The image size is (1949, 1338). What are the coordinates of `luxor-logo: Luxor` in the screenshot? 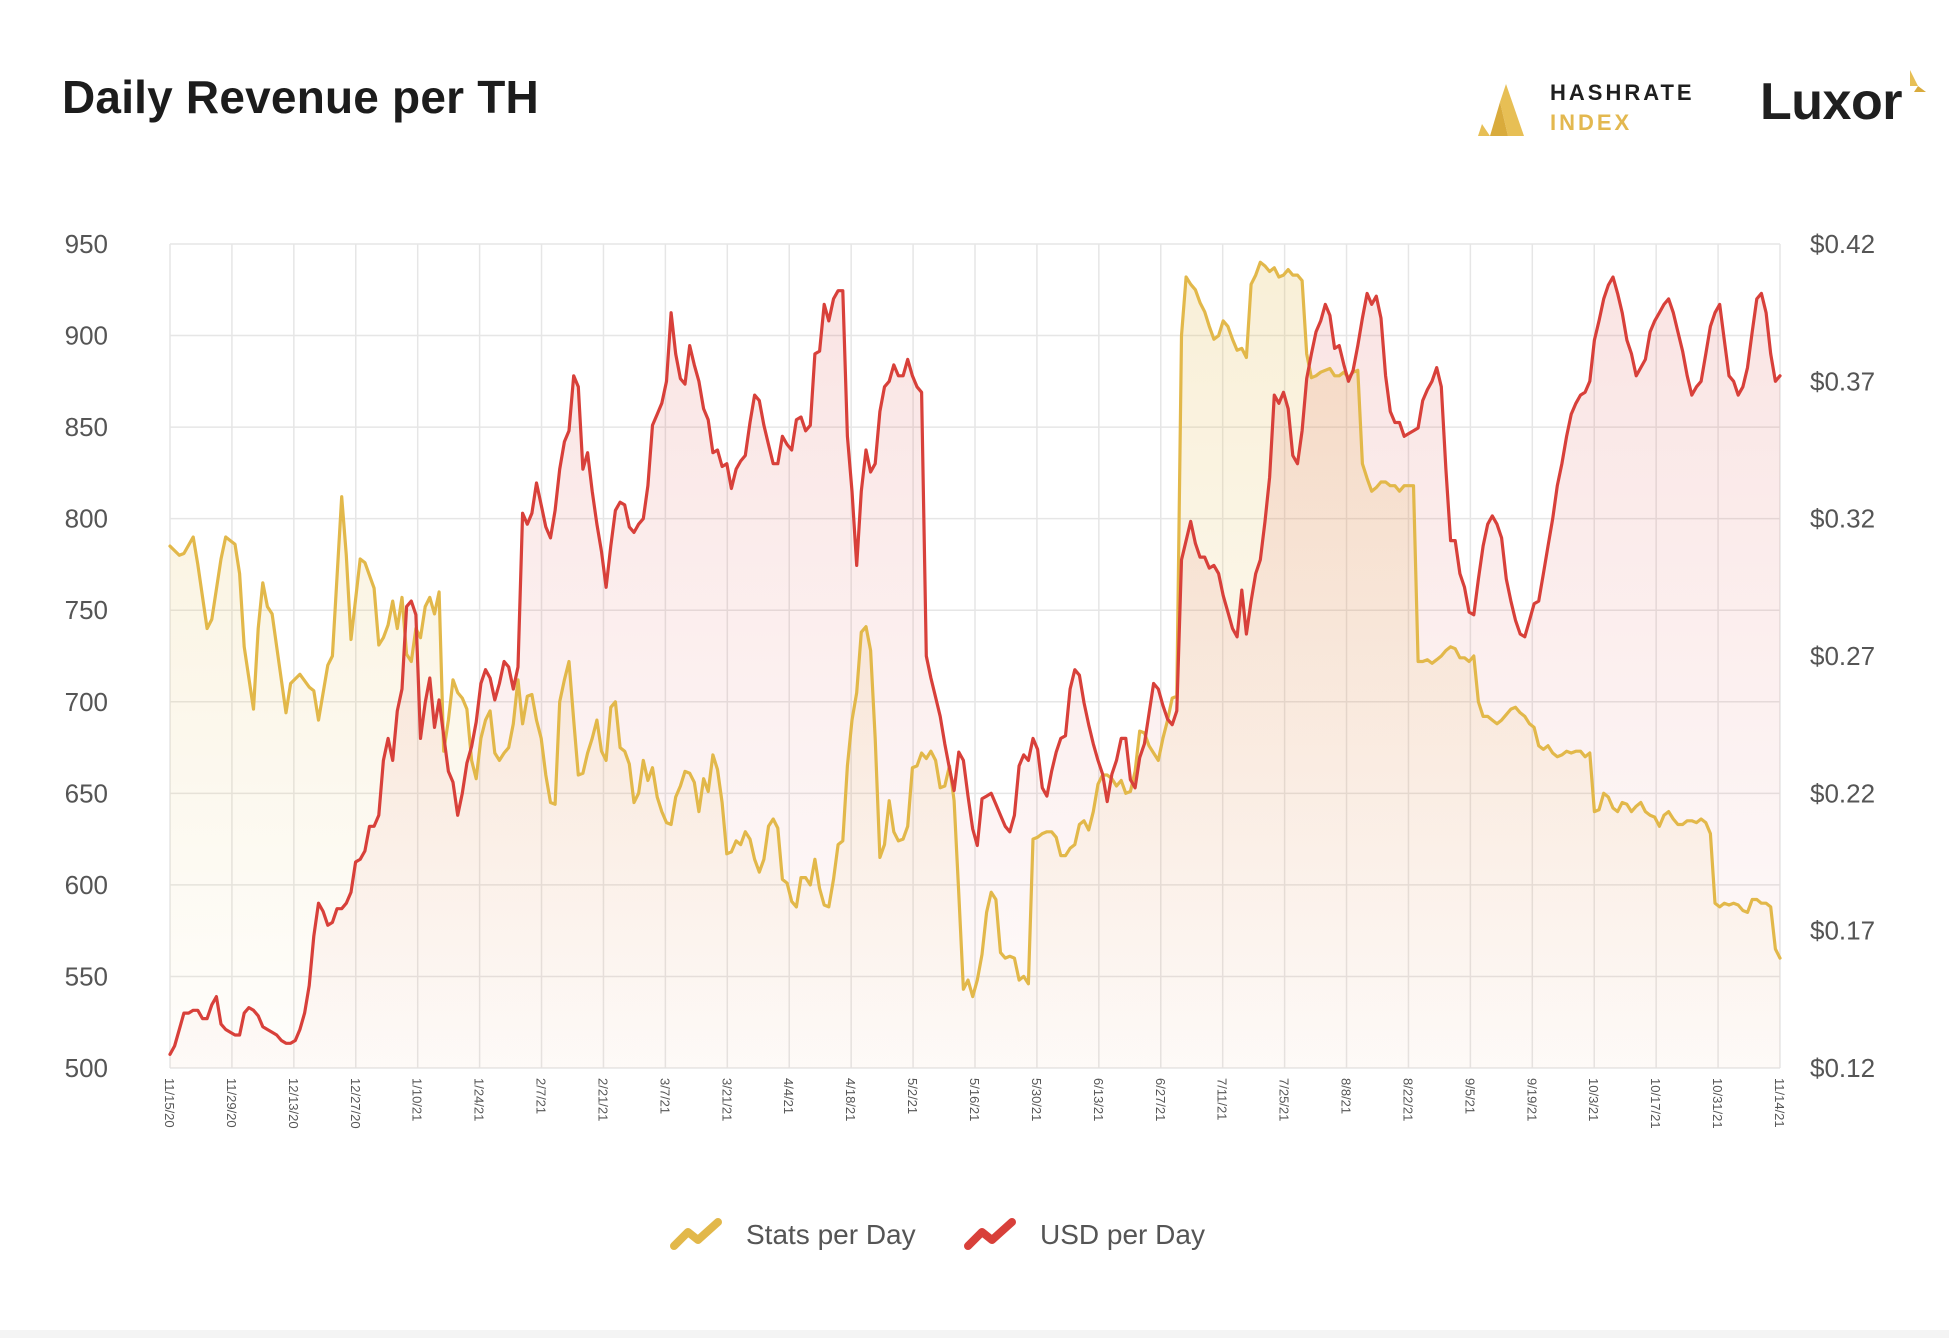 It's located at (1831, 102).